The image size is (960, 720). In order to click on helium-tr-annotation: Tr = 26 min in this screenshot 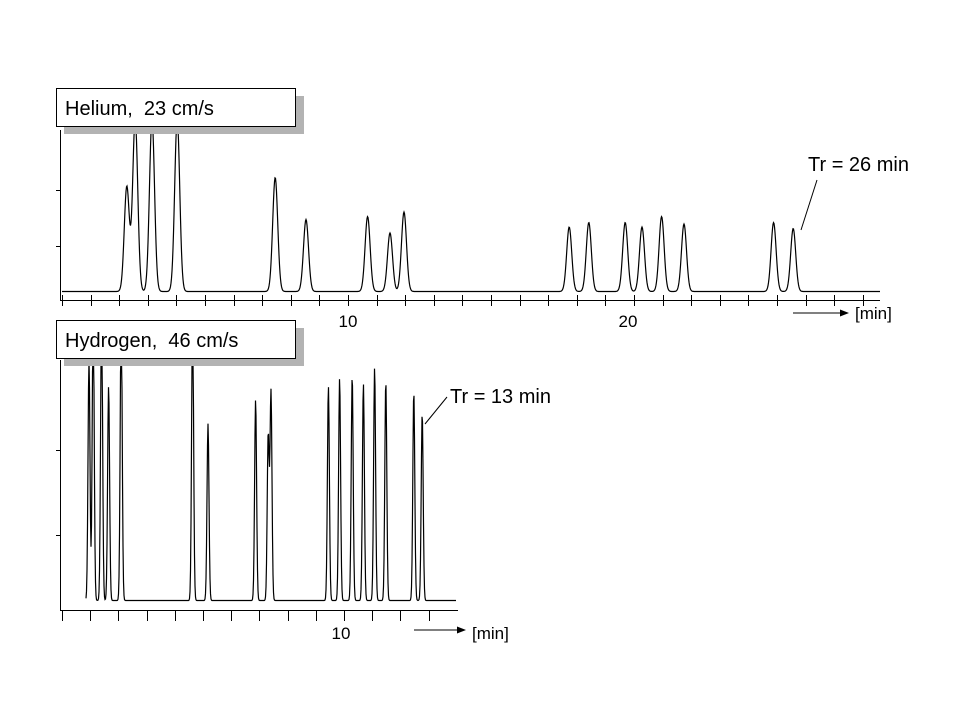, I will do `click(858, 165)`.